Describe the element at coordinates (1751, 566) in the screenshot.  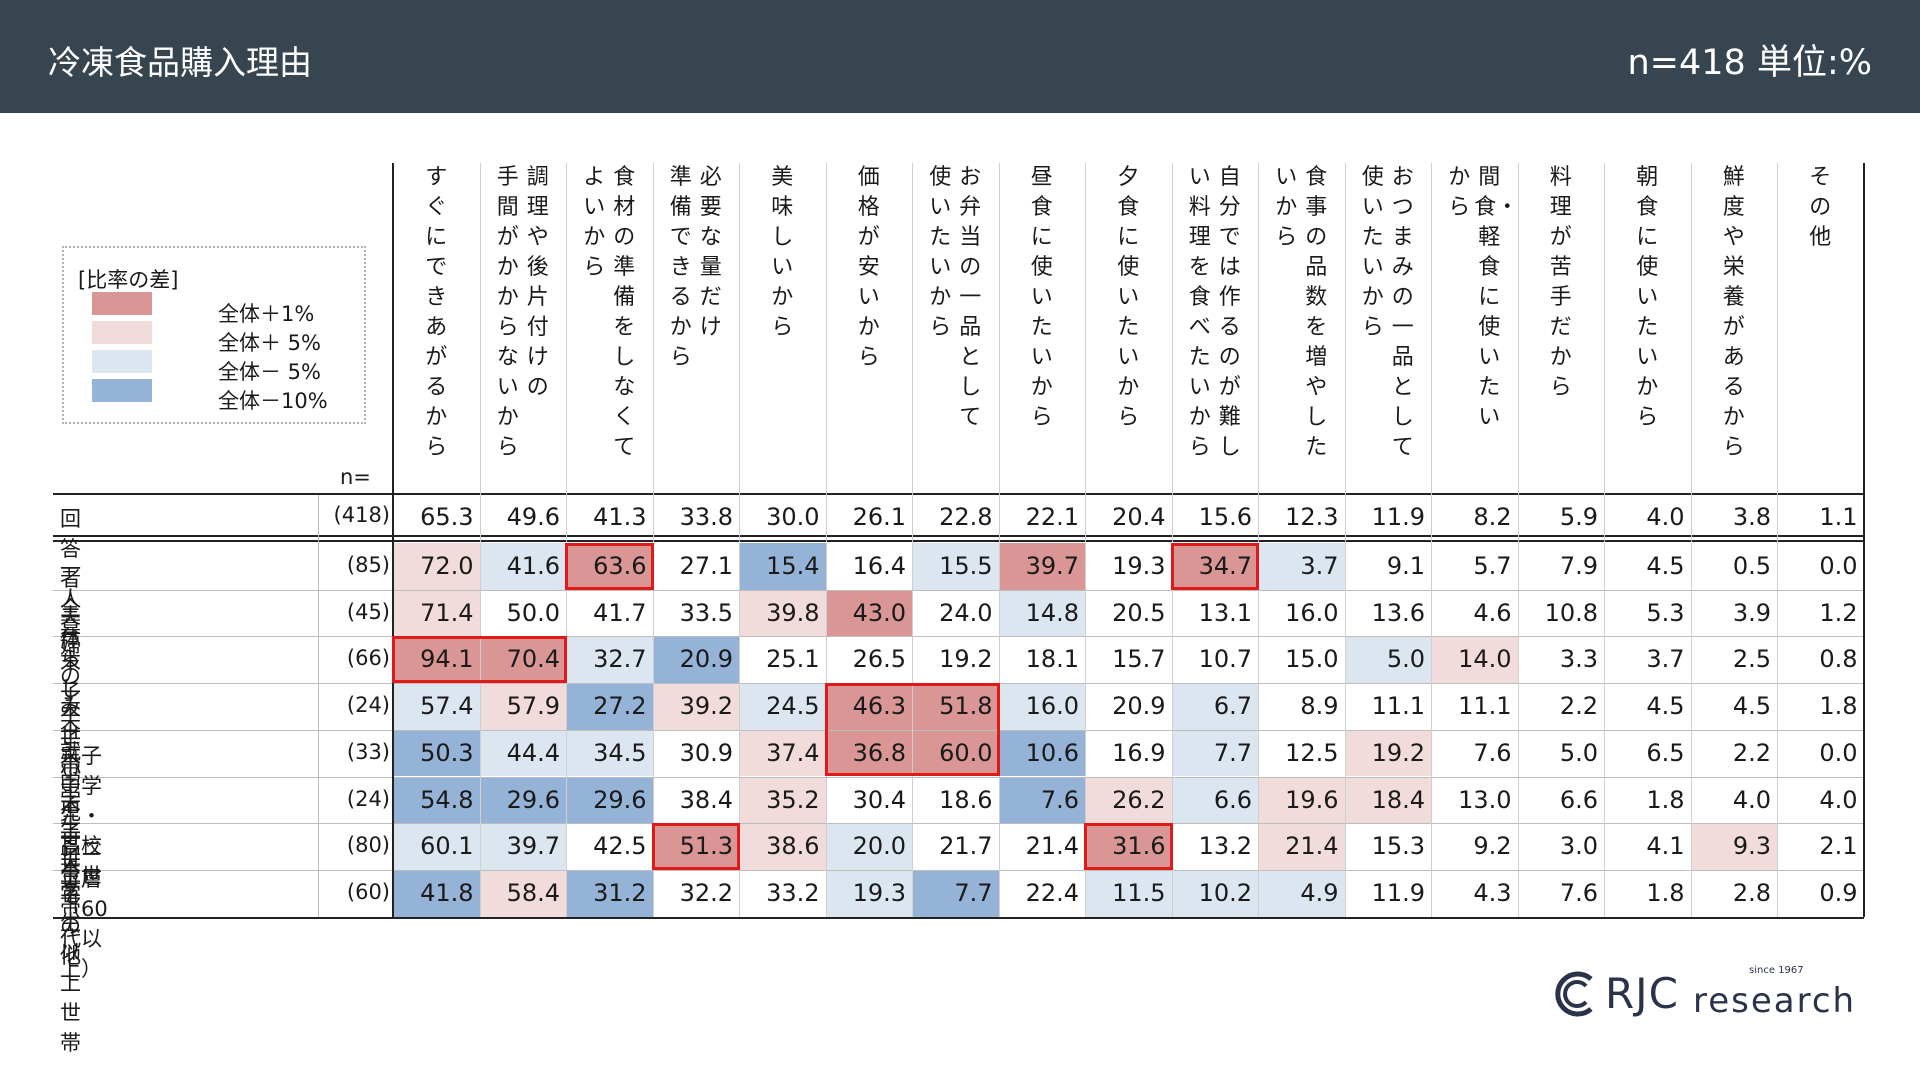
I see `table-cell: 0.5` at that location.